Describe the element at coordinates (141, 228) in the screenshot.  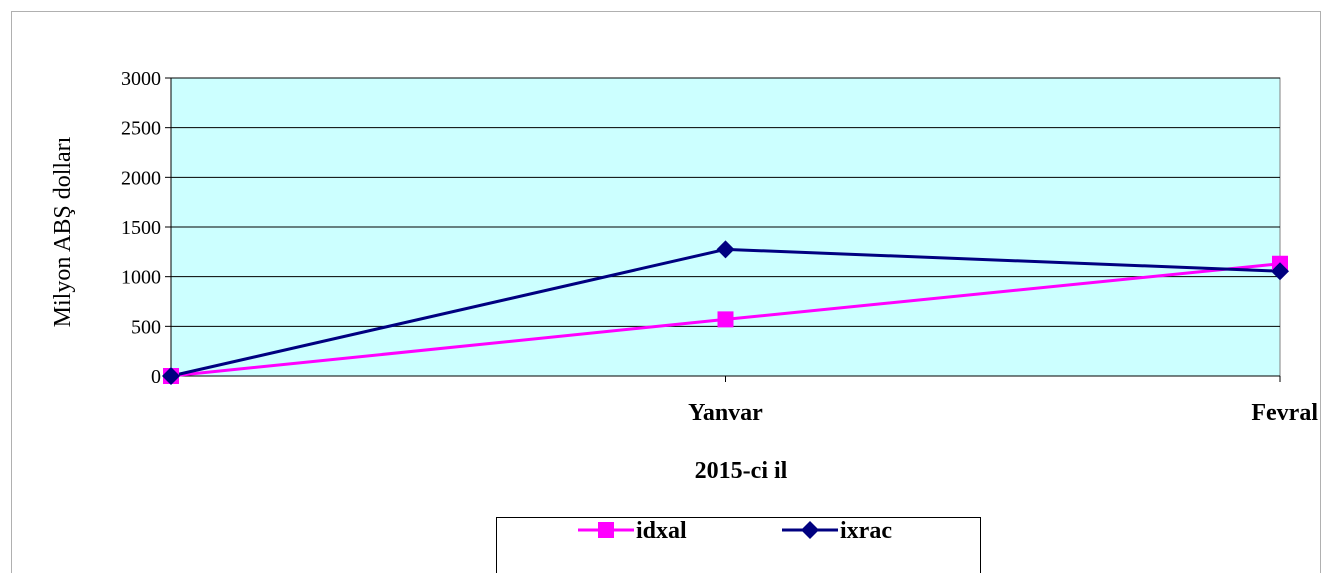
I see `y-tick-label: 1500` at that location.